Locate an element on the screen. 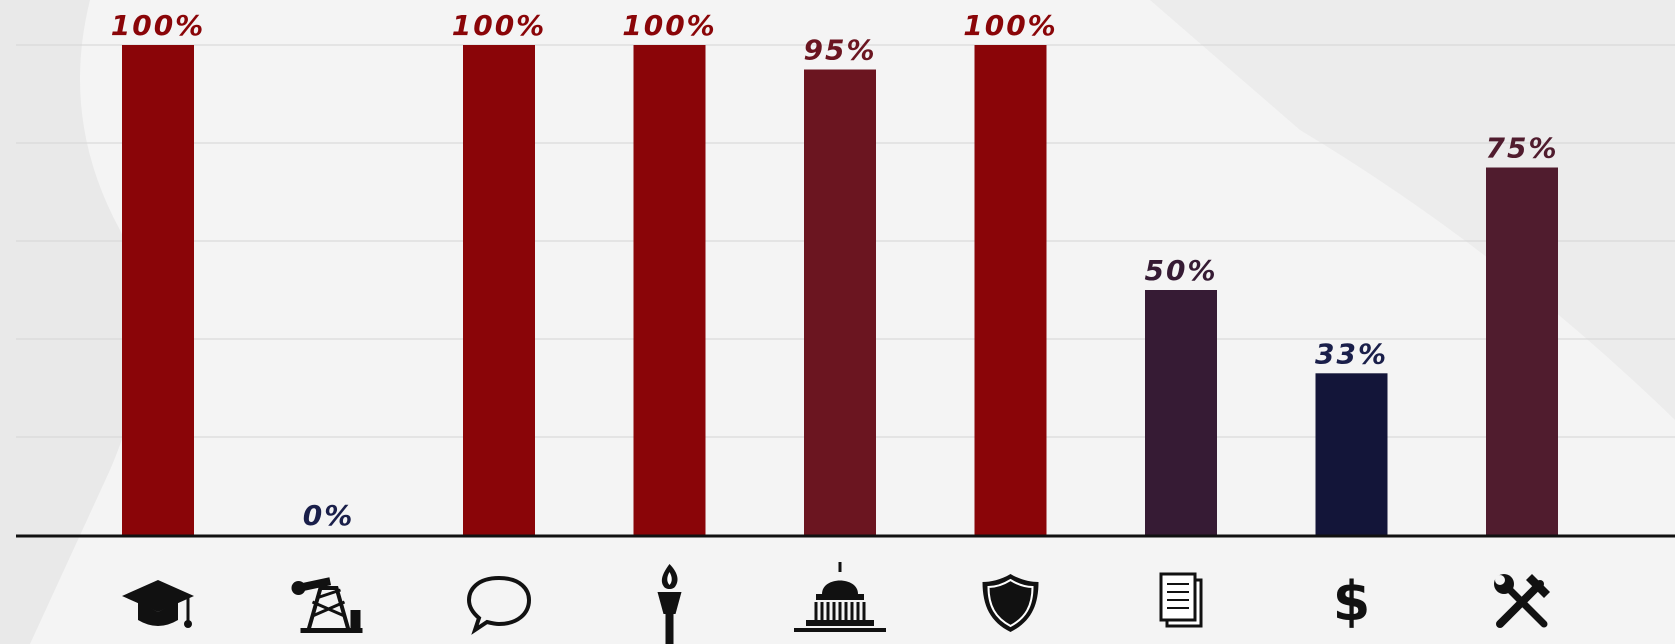 The image size is (1675, 644). category-icons: $ is located at coordinates (836, 603).